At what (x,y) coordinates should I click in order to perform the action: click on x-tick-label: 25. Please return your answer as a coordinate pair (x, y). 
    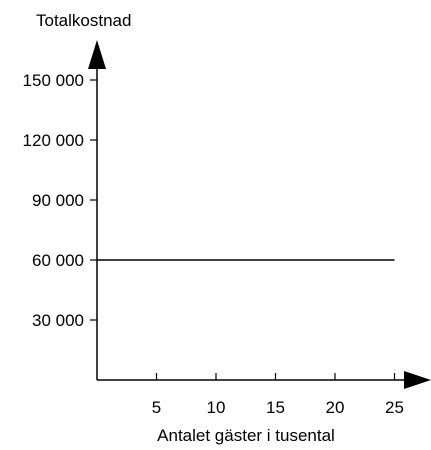
    Looking at the image, I should click on (394, 407).